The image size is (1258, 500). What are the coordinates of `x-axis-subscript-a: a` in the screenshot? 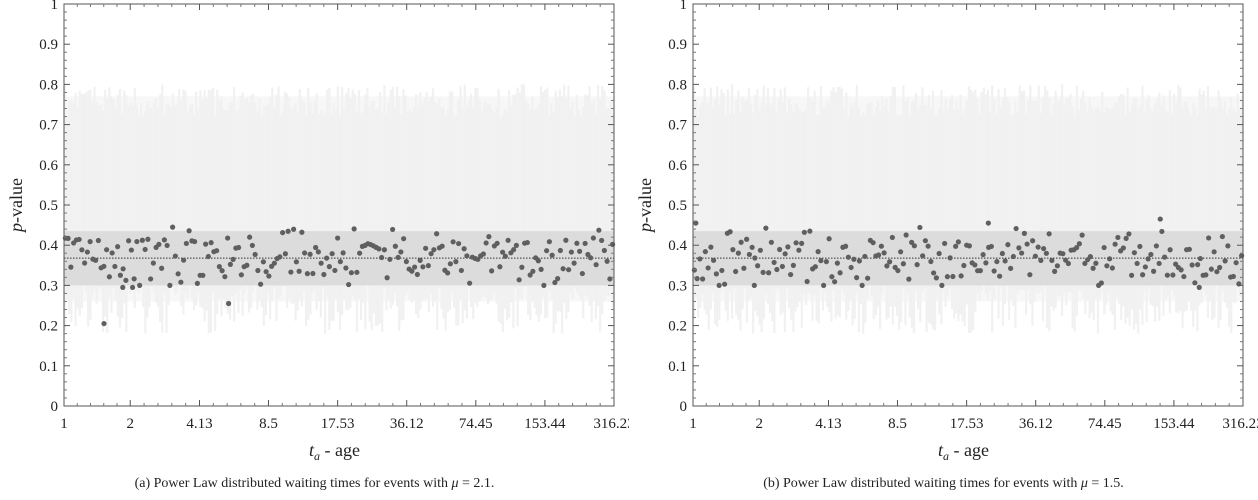 It's located at (317, 456).